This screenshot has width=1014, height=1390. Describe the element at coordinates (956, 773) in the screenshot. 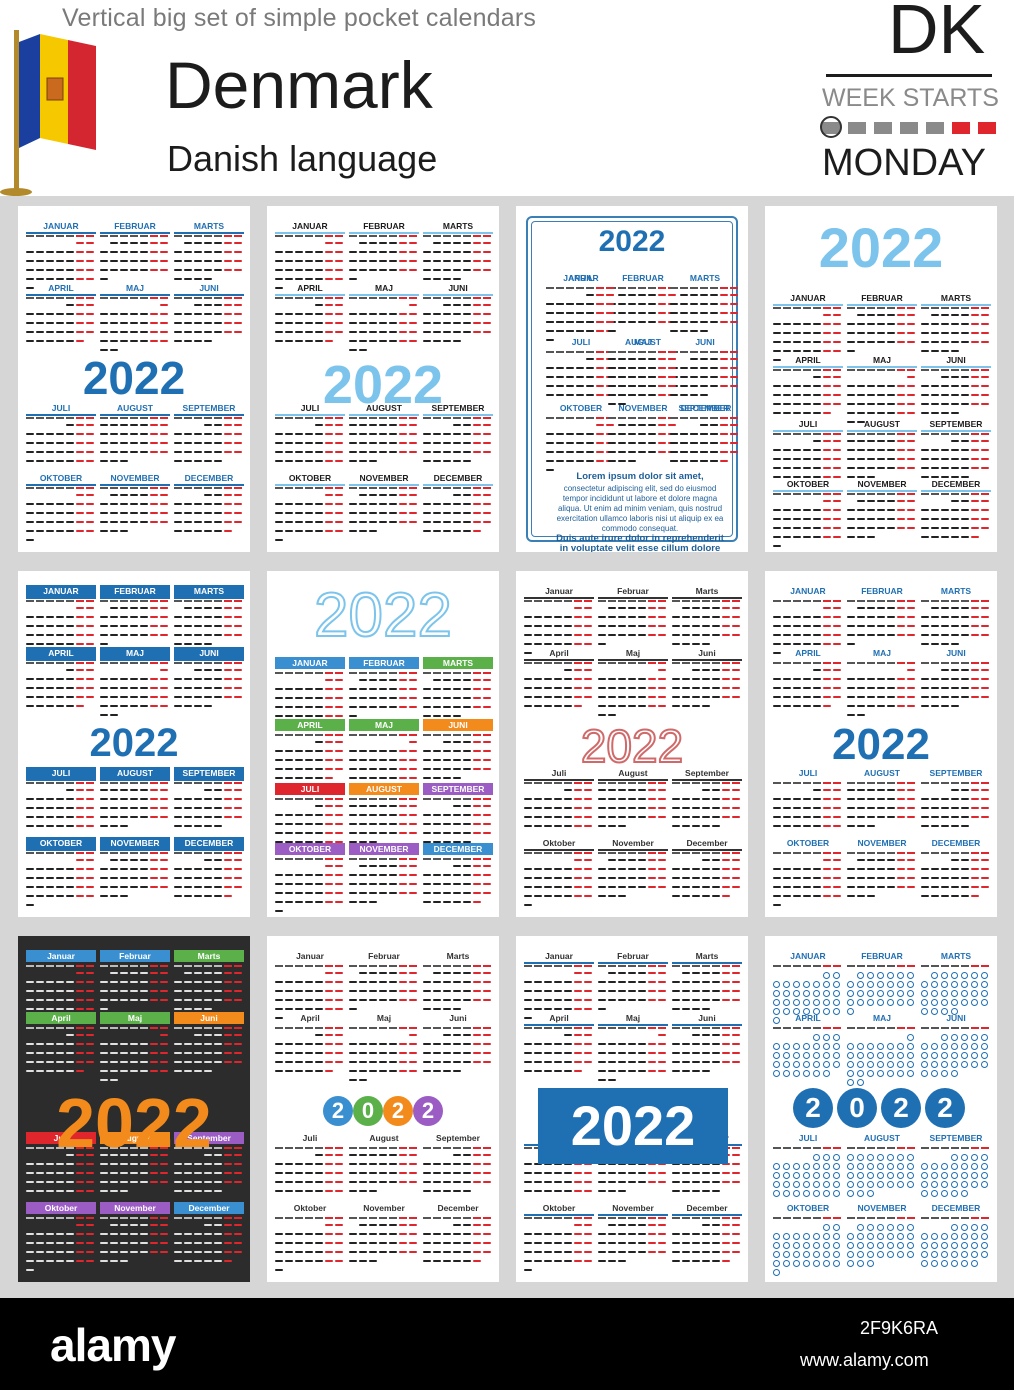

I see `month-name: SEPTEMBER` at that location.